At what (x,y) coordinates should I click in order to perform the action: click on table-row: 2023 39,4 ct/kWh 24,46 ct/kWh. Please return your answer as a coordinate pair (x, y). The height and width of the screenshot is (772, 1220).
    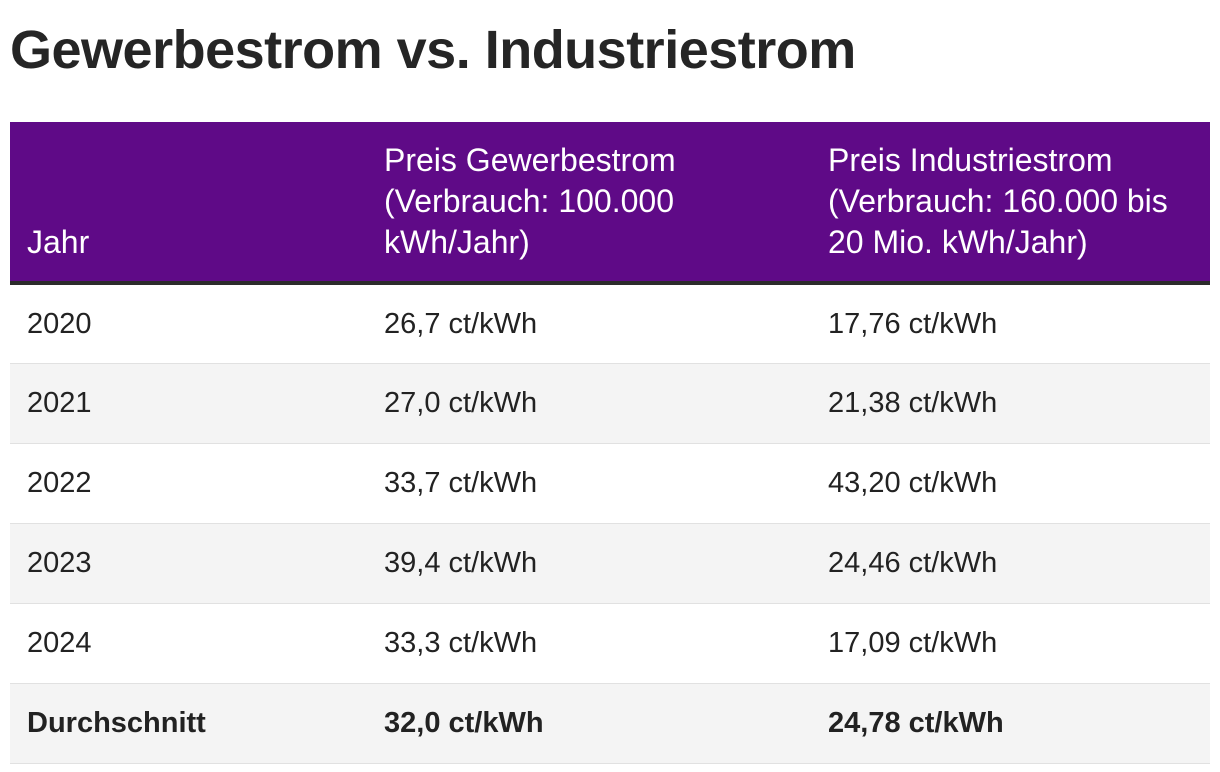
    Looking at the image, I should click on (610, 563).